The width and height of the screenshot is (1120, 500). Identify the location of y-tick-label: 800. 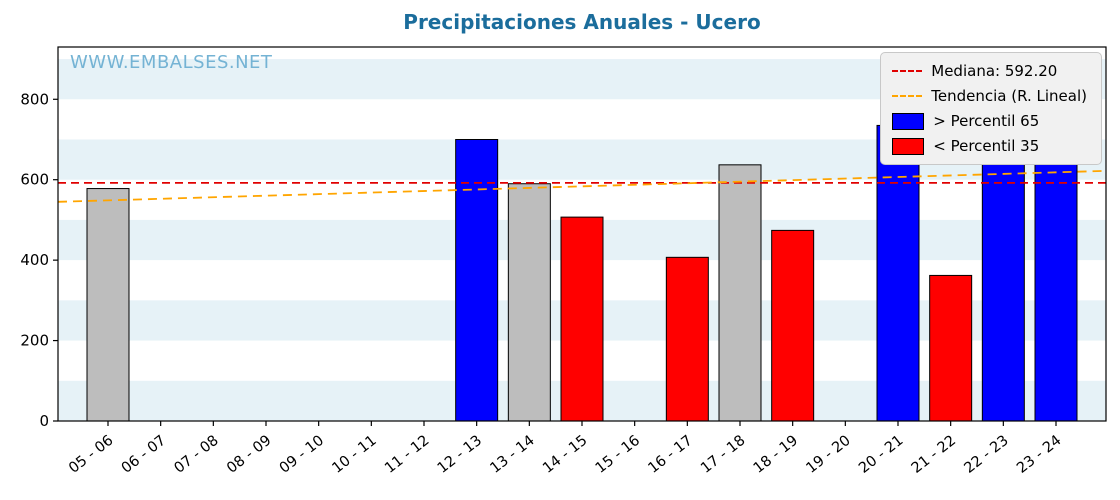
(34, 99).